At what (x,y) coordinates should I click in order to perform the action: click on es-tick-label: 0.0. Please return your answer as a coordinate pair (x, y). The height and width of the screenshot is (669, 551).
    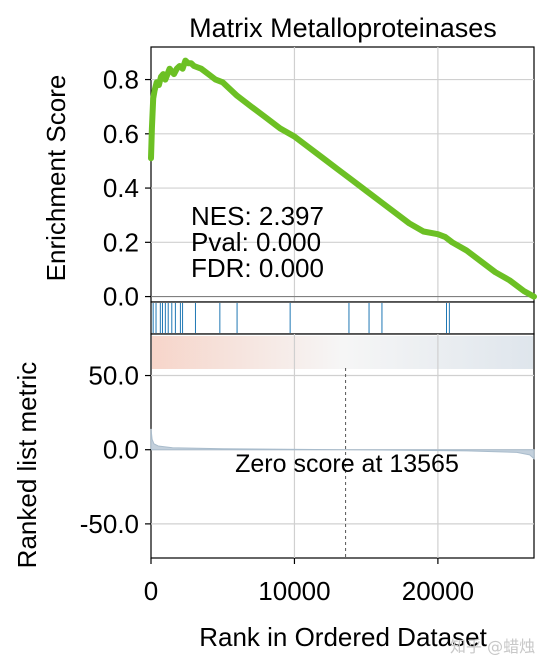
    Looking at the image, I should click on (121, 297).